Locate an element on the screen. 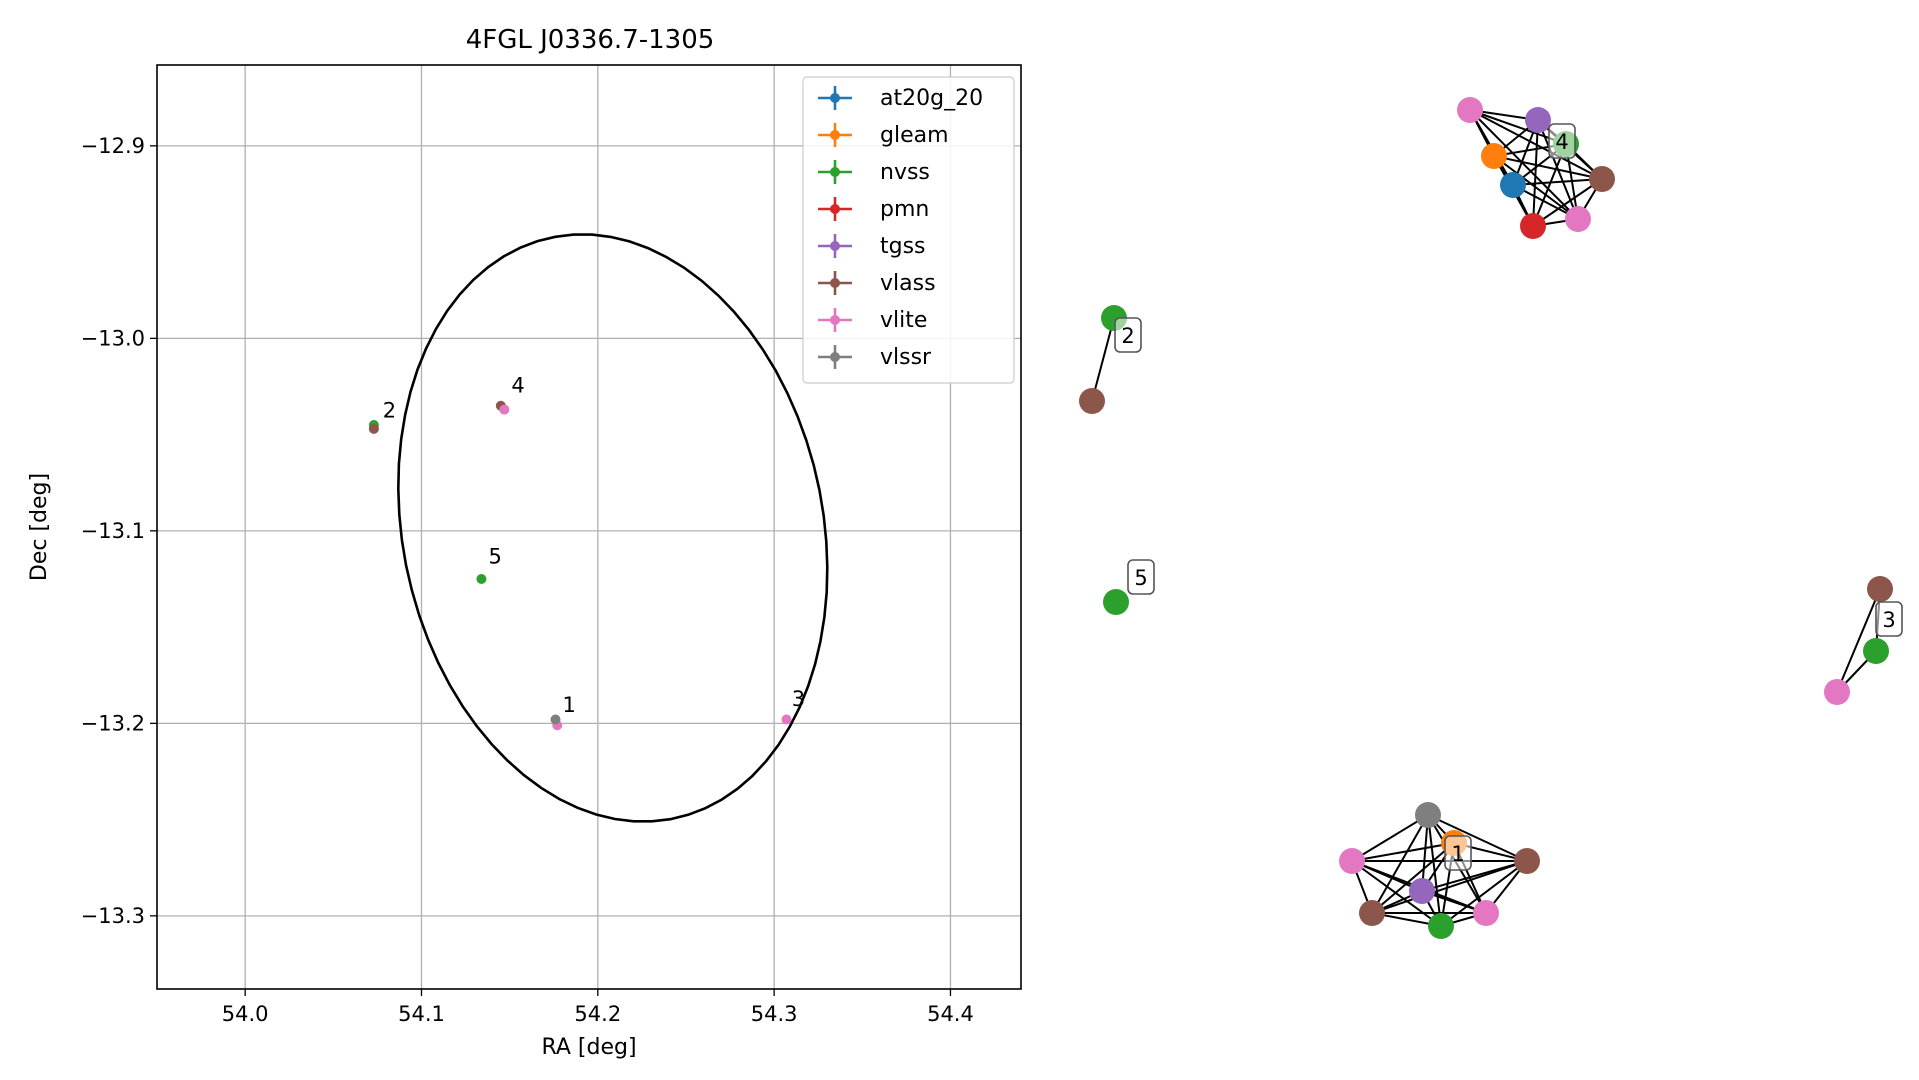 The image size is (1919, 1080). data-points is located at coordinates (580, 565).